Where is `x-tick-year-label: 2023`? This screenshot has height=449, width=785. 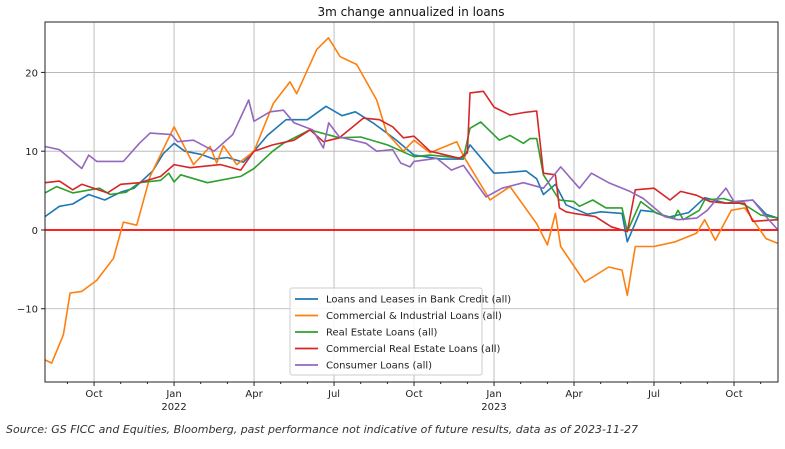 x-tick-year-label: 2023 is located at coordinates (493, 407).